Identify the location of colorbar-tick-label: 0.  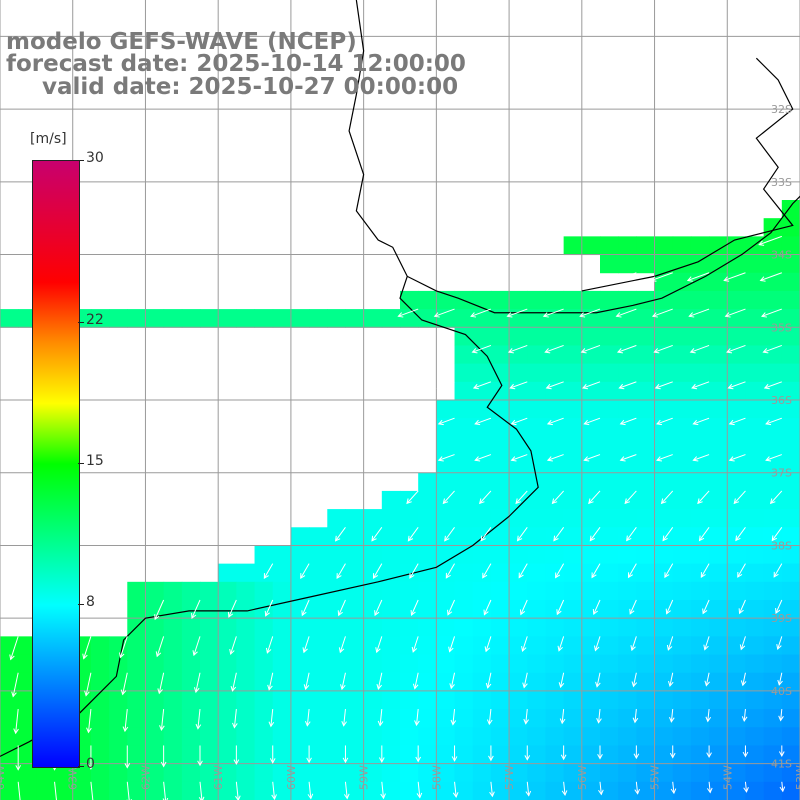
(90, 764).